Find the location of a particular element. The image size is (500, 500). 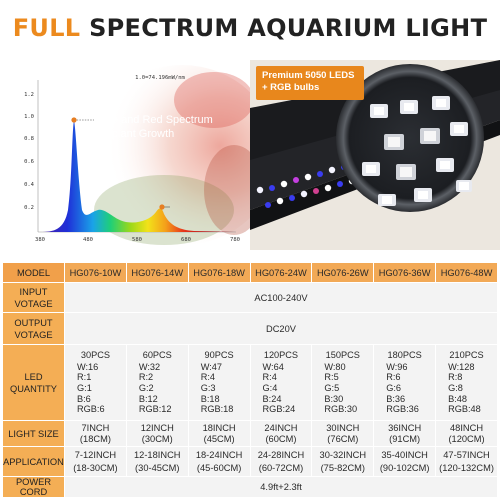

model-cell: HG076-24W is located at coordinates (281, 272).